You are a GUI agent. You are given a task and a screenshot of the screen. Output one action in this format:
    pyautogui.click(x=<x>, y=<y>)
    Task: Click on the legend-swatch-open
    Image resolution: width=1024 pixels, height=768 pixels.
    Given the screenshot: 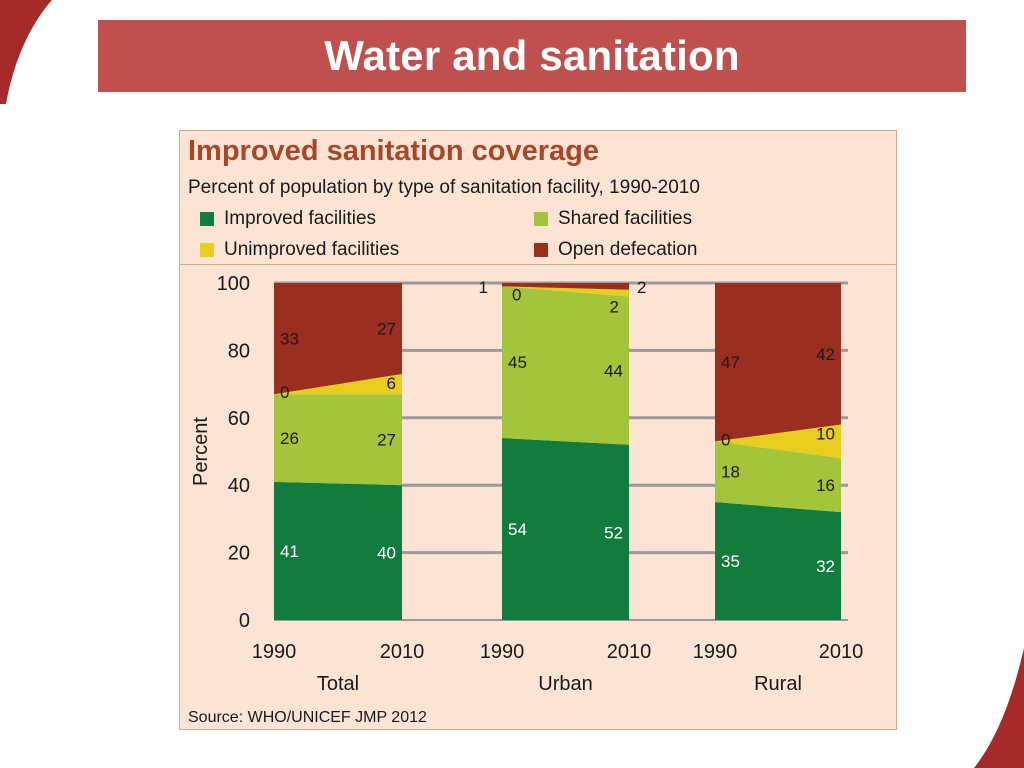 What is the action you would take?
    pyautogui.click(x=541, y=250)
    